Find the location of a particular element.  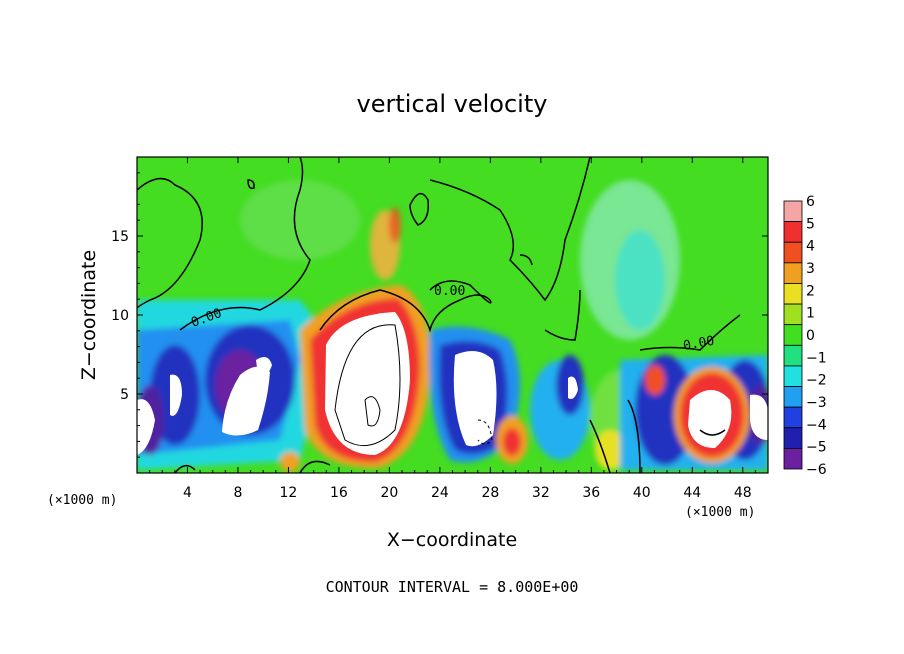

colorbar-label: 1 is located at coordinates (810, 314).